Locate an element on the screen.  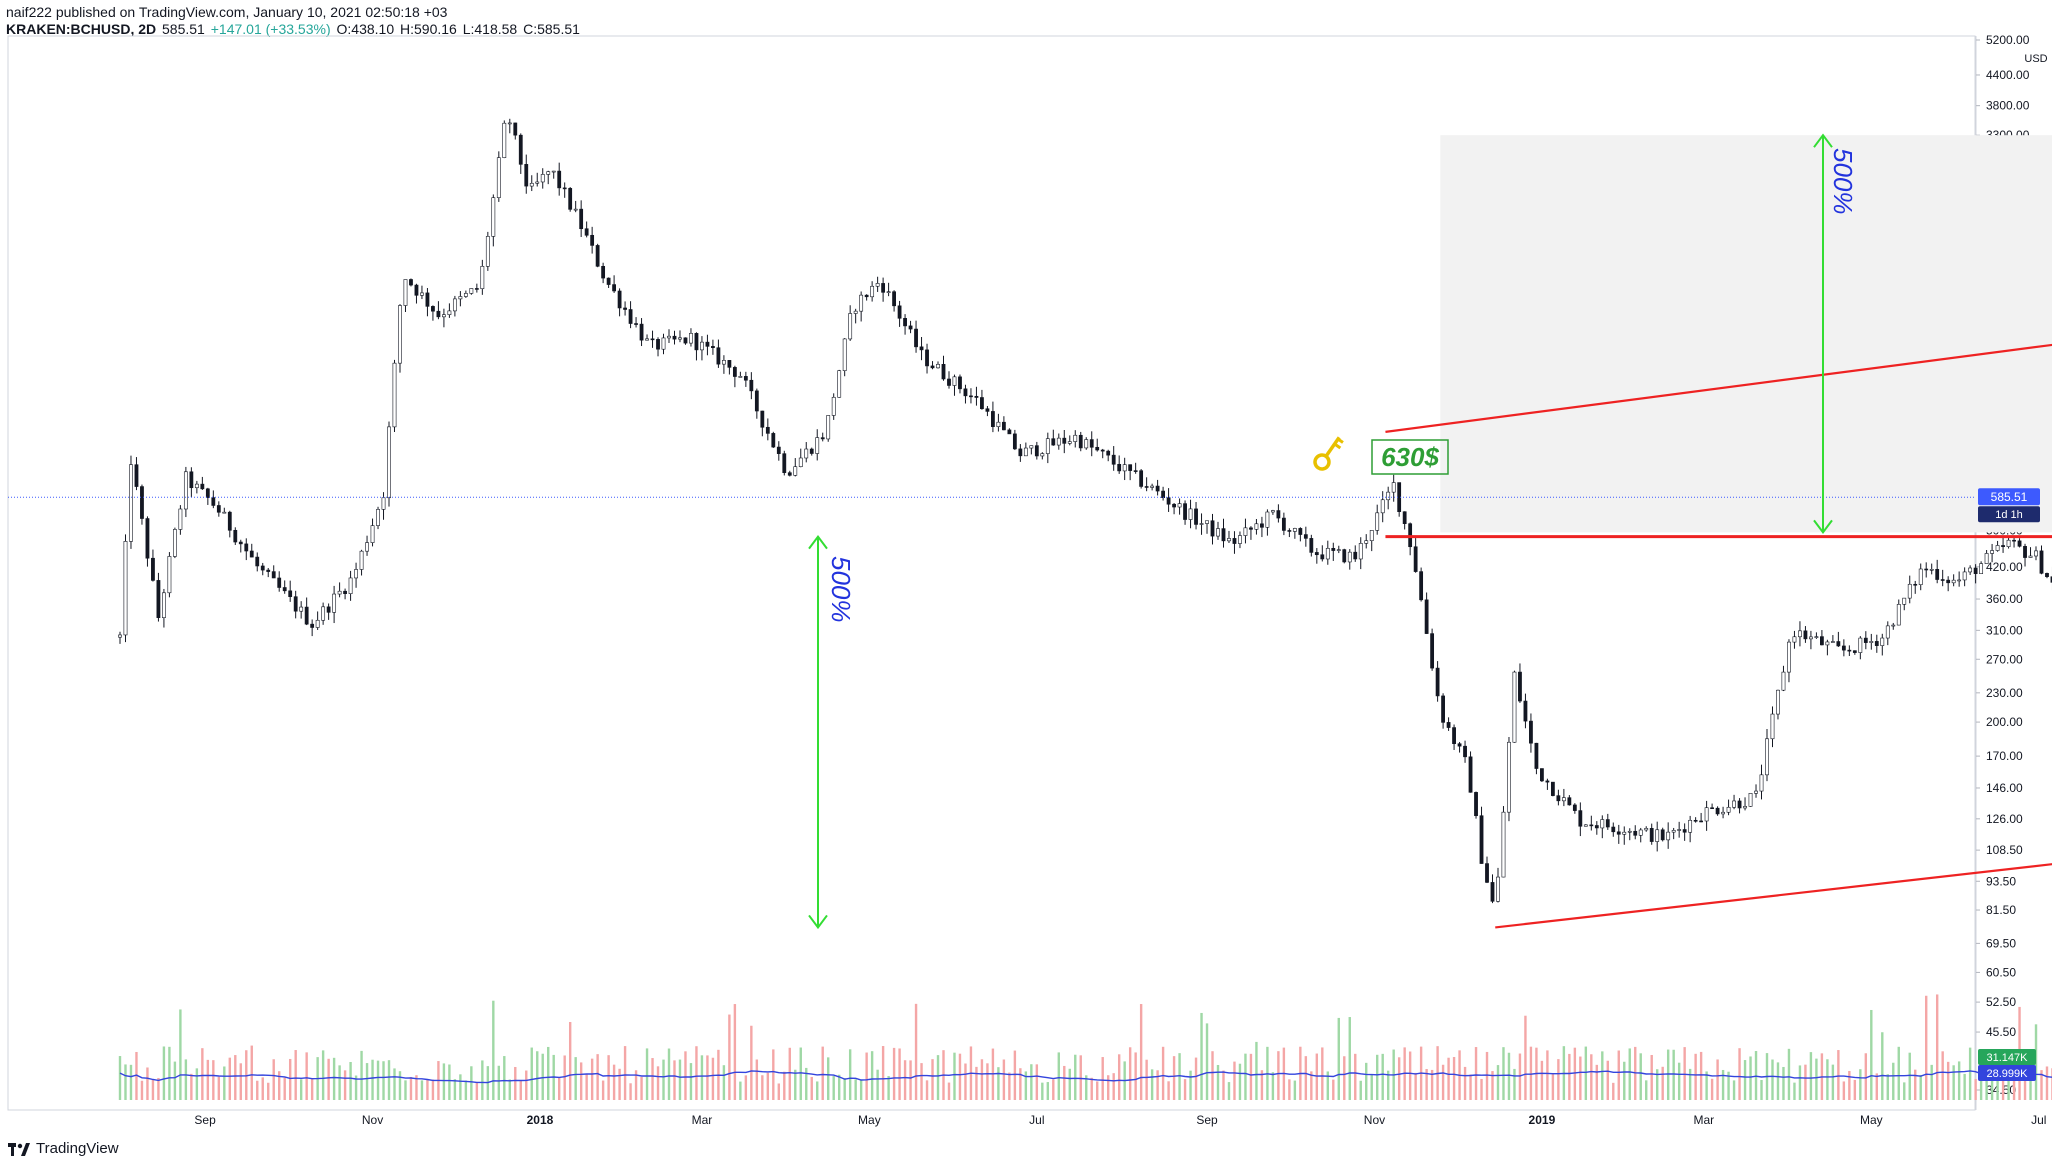
last-price-tag is located at coordinates (2009, 497).